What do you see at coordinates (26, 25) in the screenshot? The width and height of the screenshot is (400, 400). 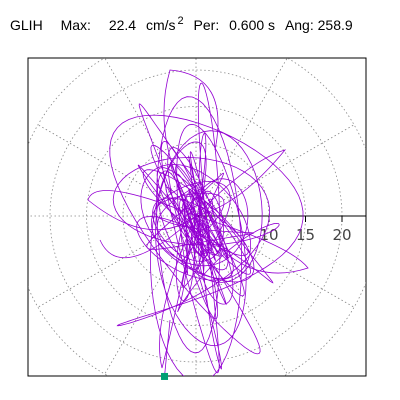 I see `station-code: GLIH` at bounding box center [26, 25].